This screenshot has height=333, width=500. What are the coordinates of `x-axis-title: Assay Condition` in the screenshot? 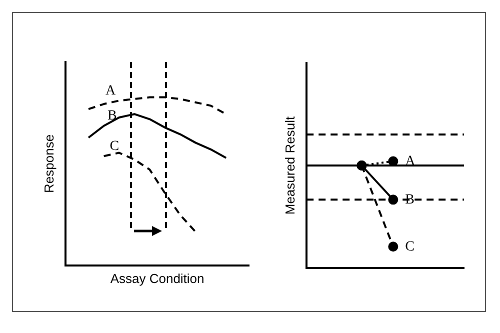 It's located at (157, 278).